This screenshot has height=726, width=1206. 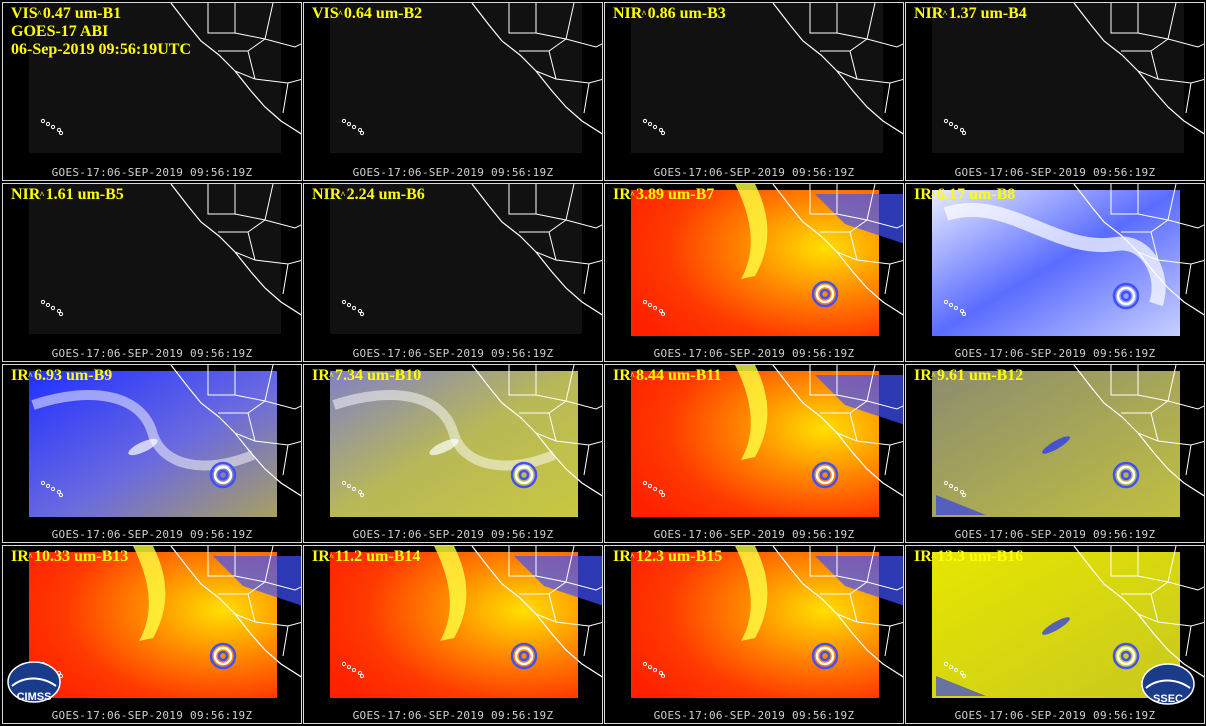 I want to click on band-type: VIS, so click(x=24, y=13).